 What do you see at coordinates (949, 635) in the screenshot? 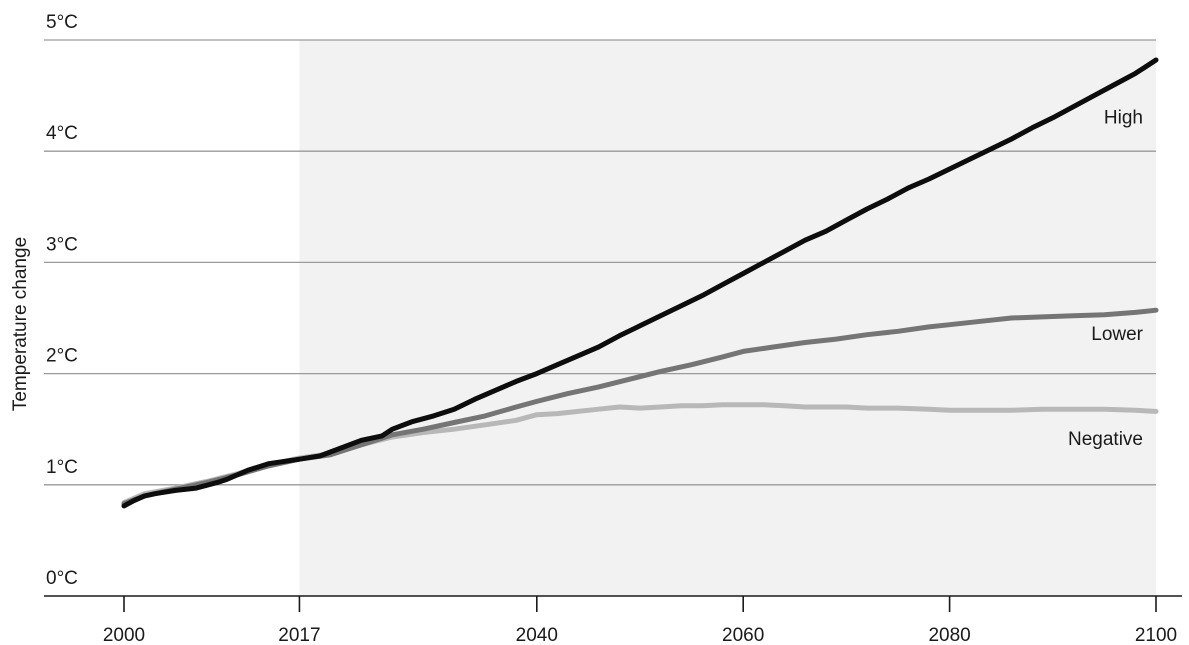
I see `x-tick-label: 2080` at bounding box center [949, 635].